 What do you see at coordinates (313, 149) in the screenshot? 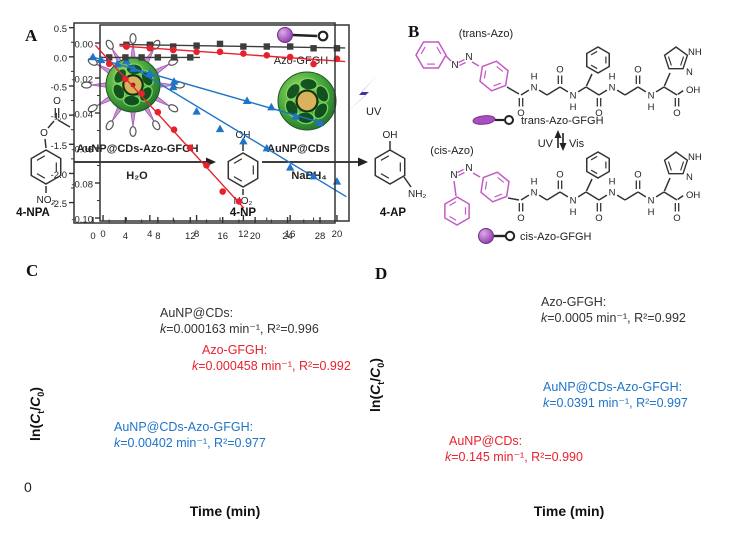
I see `arrow2-catalyst-black: @CDs` at bounding box center [313, 149].